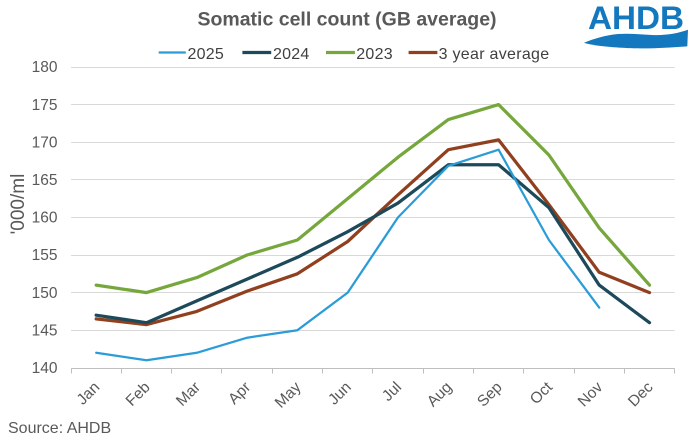 Image resolution: width=693 pixels, height=444 pixels. I want to click on svg-text: AHDB, so click(636, 18).